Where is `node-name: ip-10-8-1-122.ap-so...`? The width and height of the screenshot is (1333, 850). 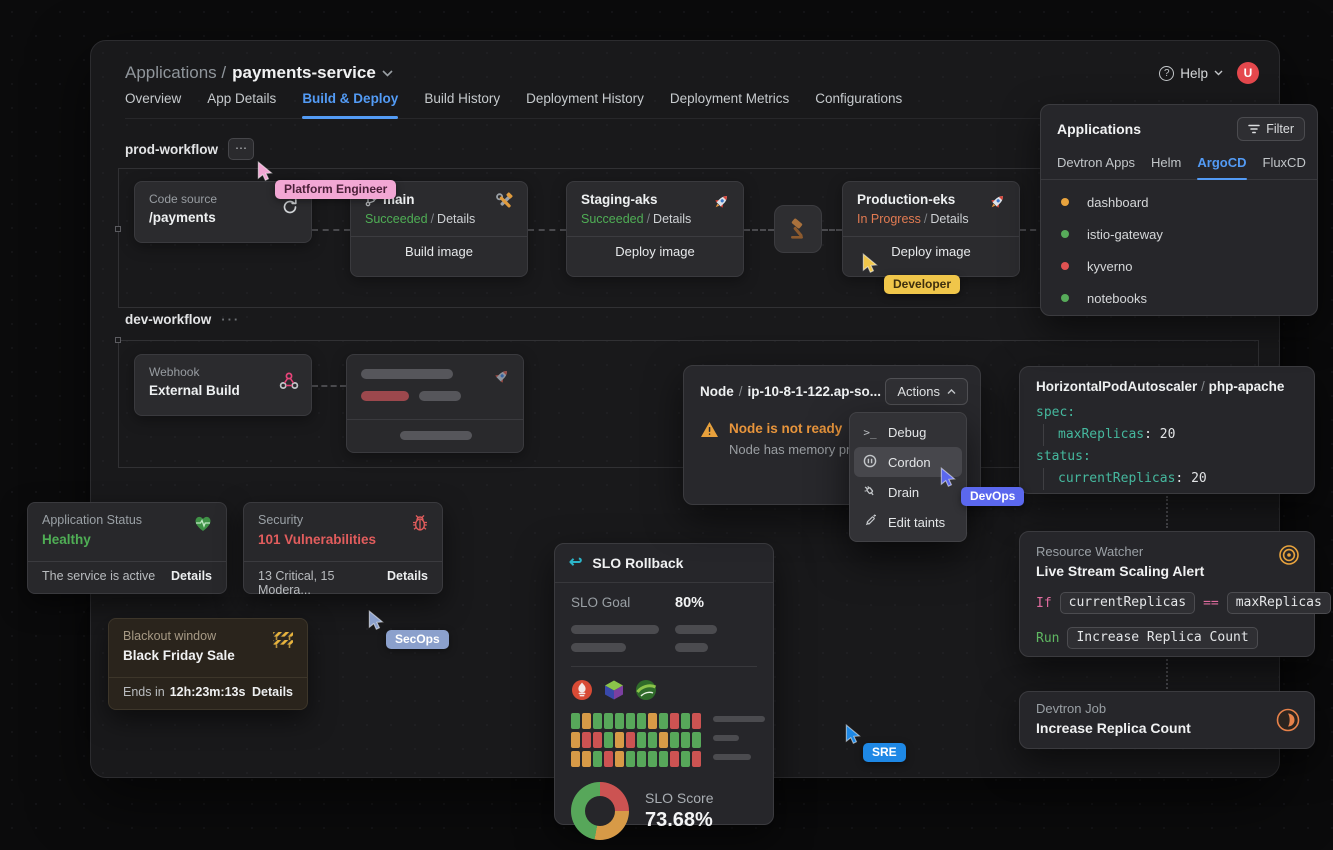 node-name: ip-10-8-1-122.ap-so... is located at coordinates (814, 391).